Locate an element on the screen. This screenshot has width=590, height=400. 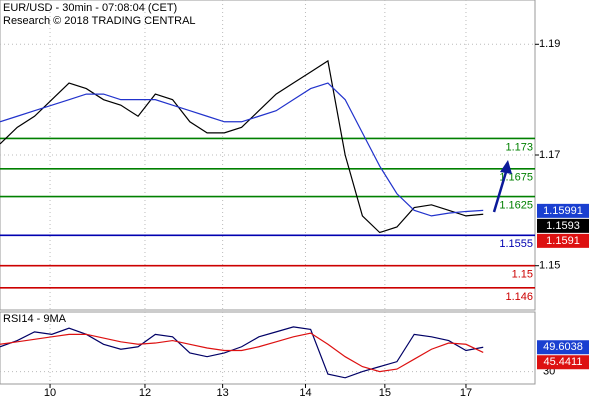
level-label: 1.1625 is located at coordinates (516, 205).